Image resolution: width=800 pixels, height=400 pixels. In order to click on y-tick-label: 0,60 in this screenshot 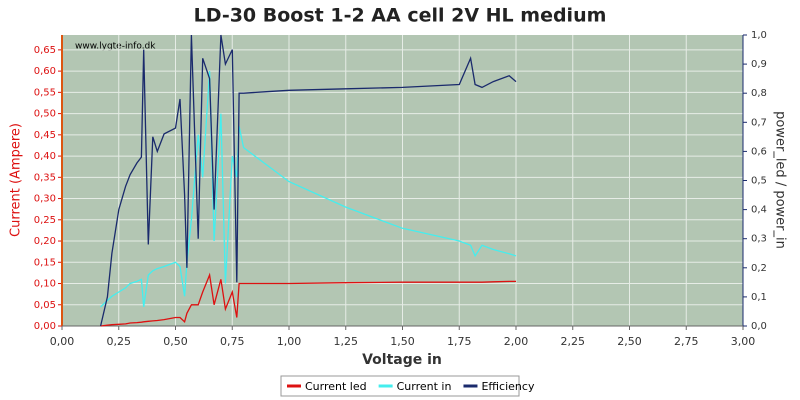, I will do `click(45, 71)`.